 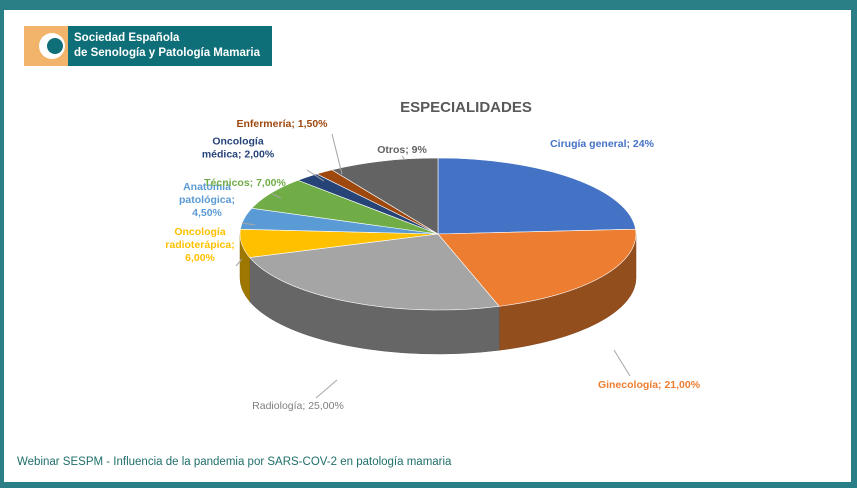 What do you see at coordinates (385, 196) in the screenshot?
I see `pie-slice-otros` at bounding box center [385, 196].